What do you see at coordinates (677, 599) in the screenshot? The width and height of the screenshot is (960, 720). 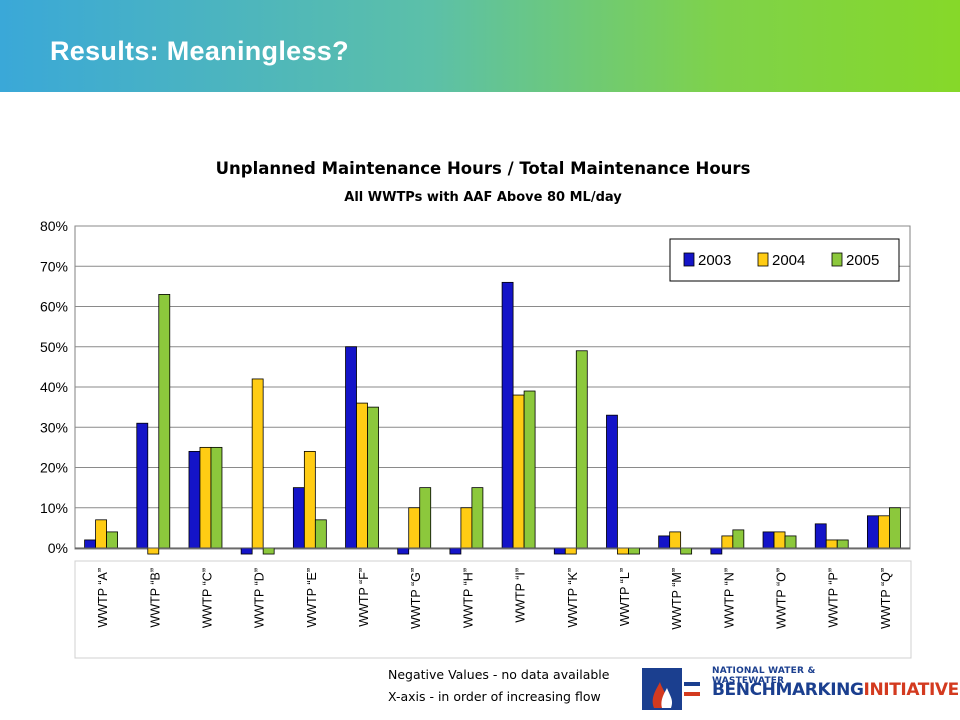 I see `x-tick-label: WWTP “M”` at bounding box center [677, 599].